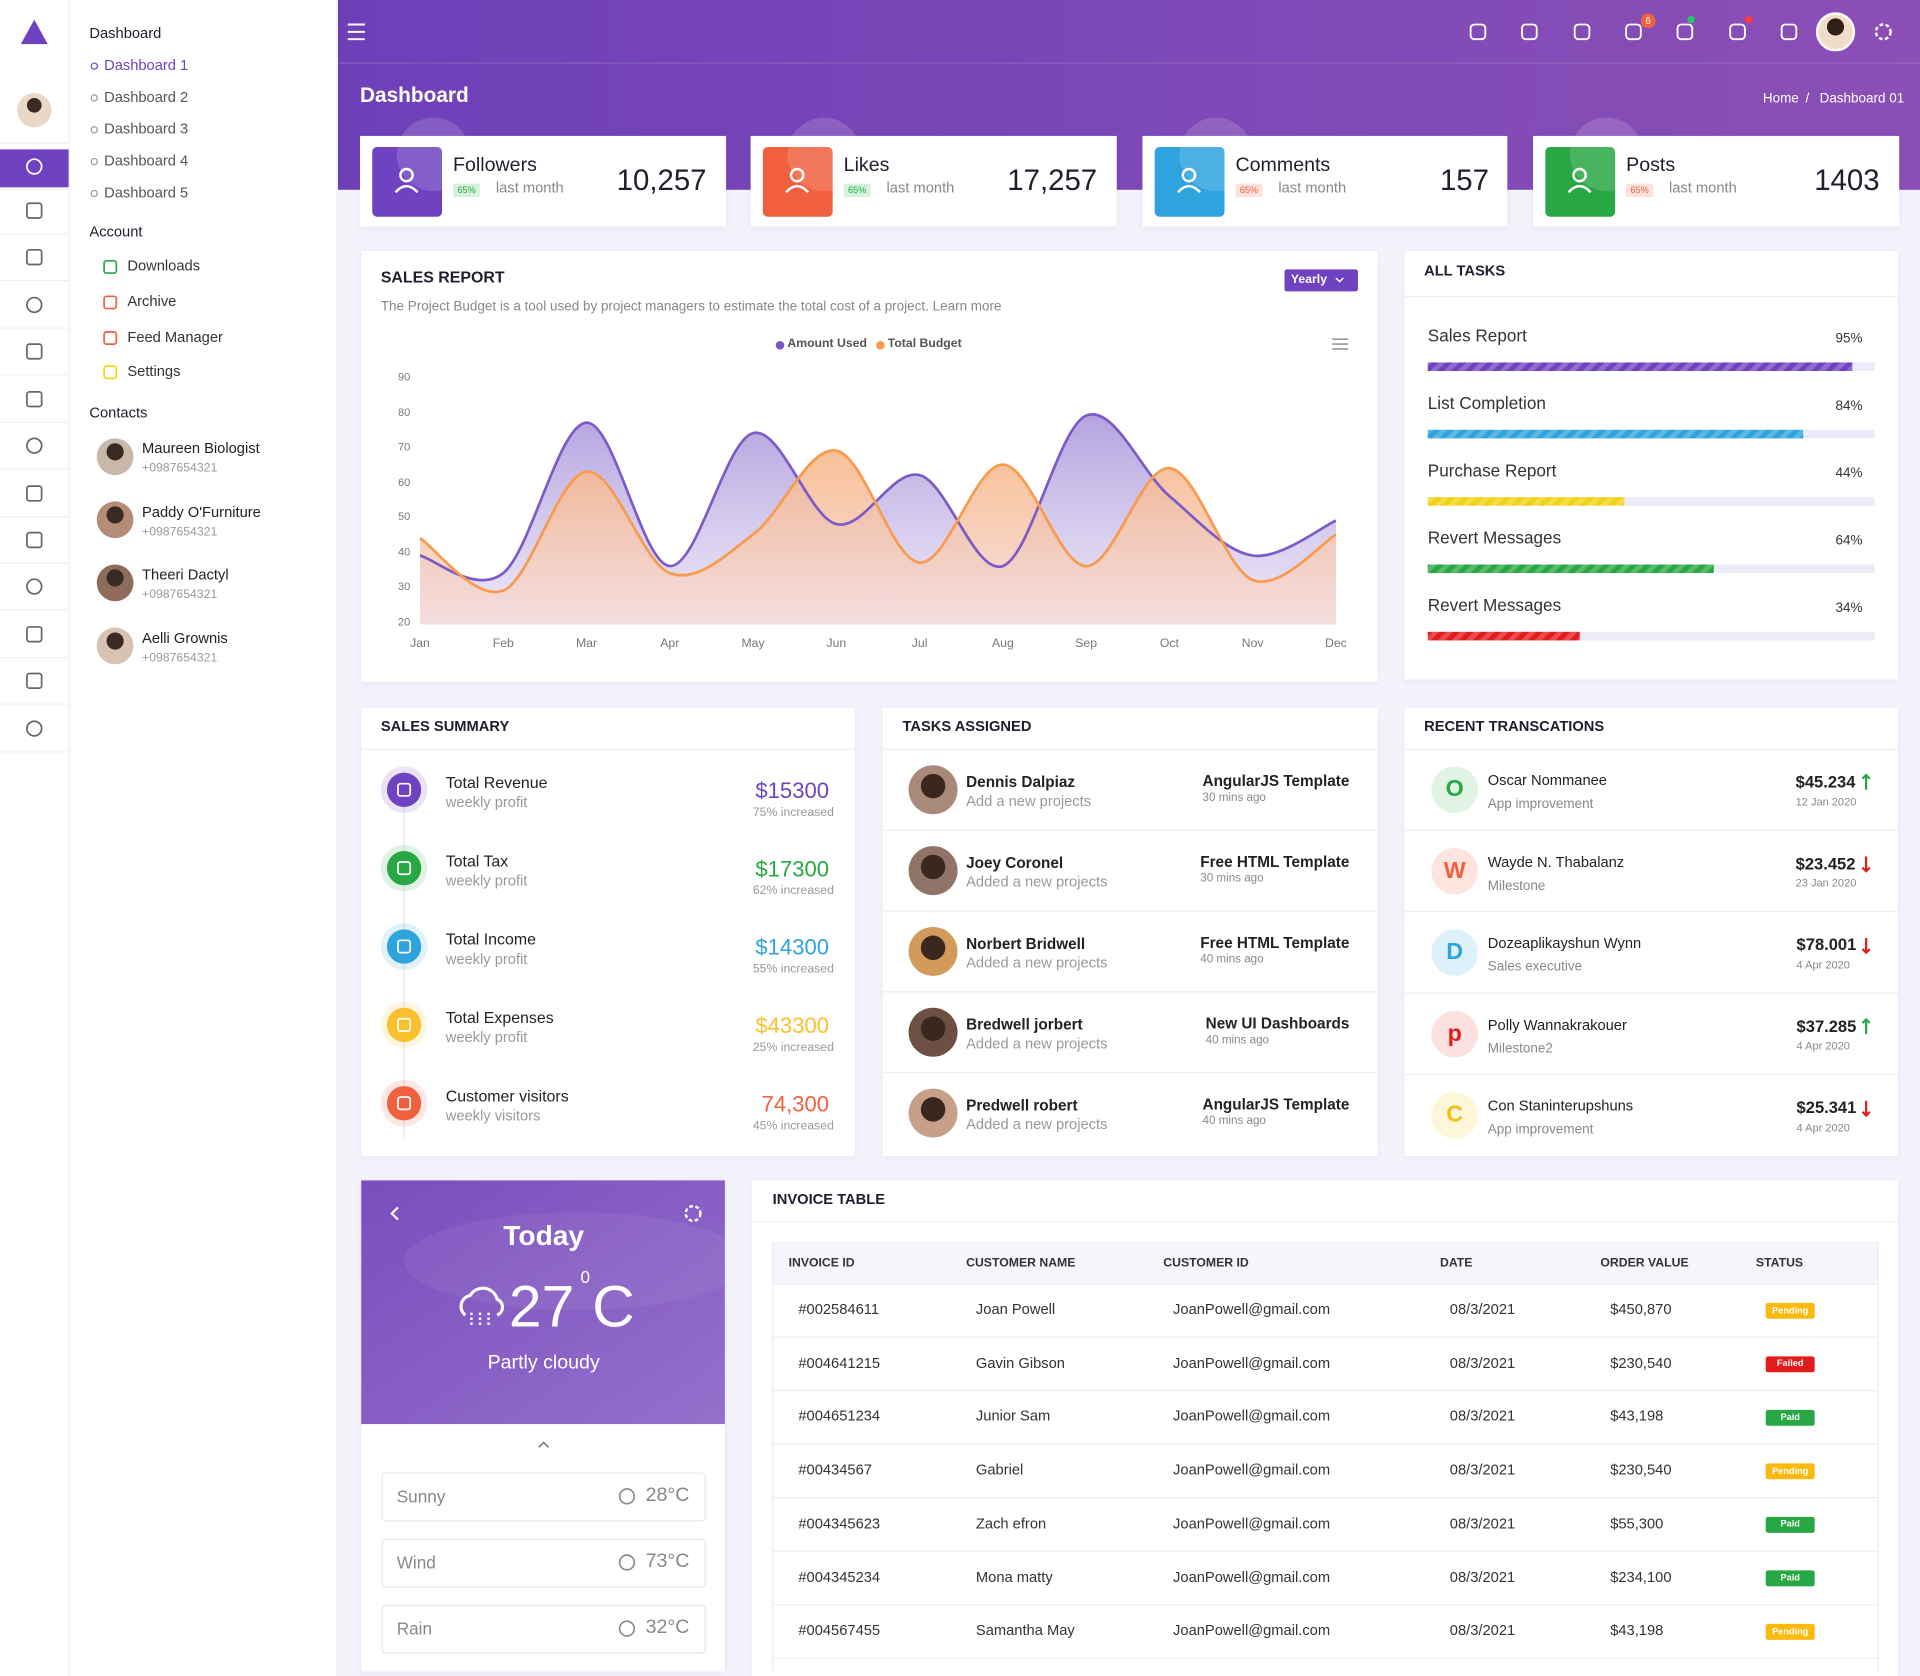 The image size is (1920, 1676). What do you see at coordinates (404, 447) in the screenshot?
I see `y-tick-label: 70` at bounding box center [404, 447].